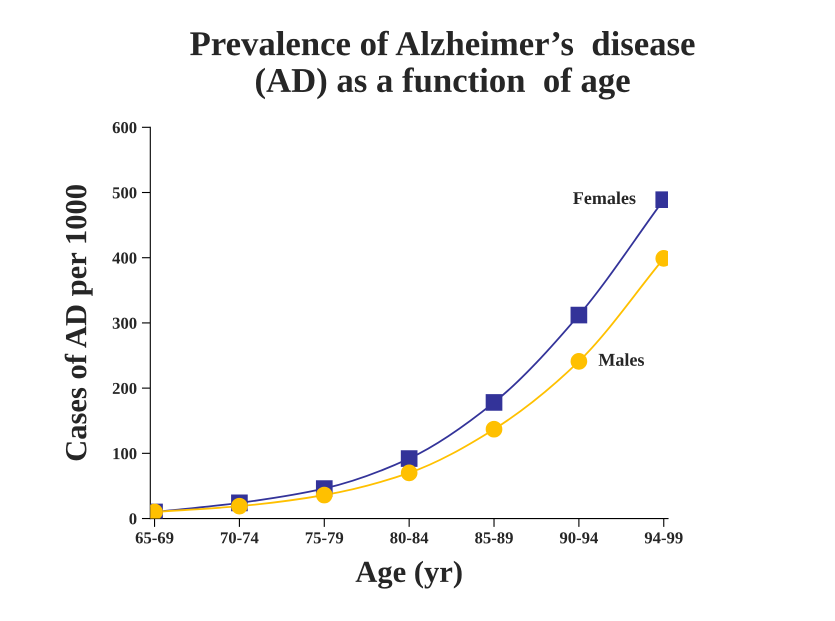 This screenshot has height=621, width=835. Describe the element at coordinates (132, 518) in the screenshot. I see `y-tick-label: 0` at that location.